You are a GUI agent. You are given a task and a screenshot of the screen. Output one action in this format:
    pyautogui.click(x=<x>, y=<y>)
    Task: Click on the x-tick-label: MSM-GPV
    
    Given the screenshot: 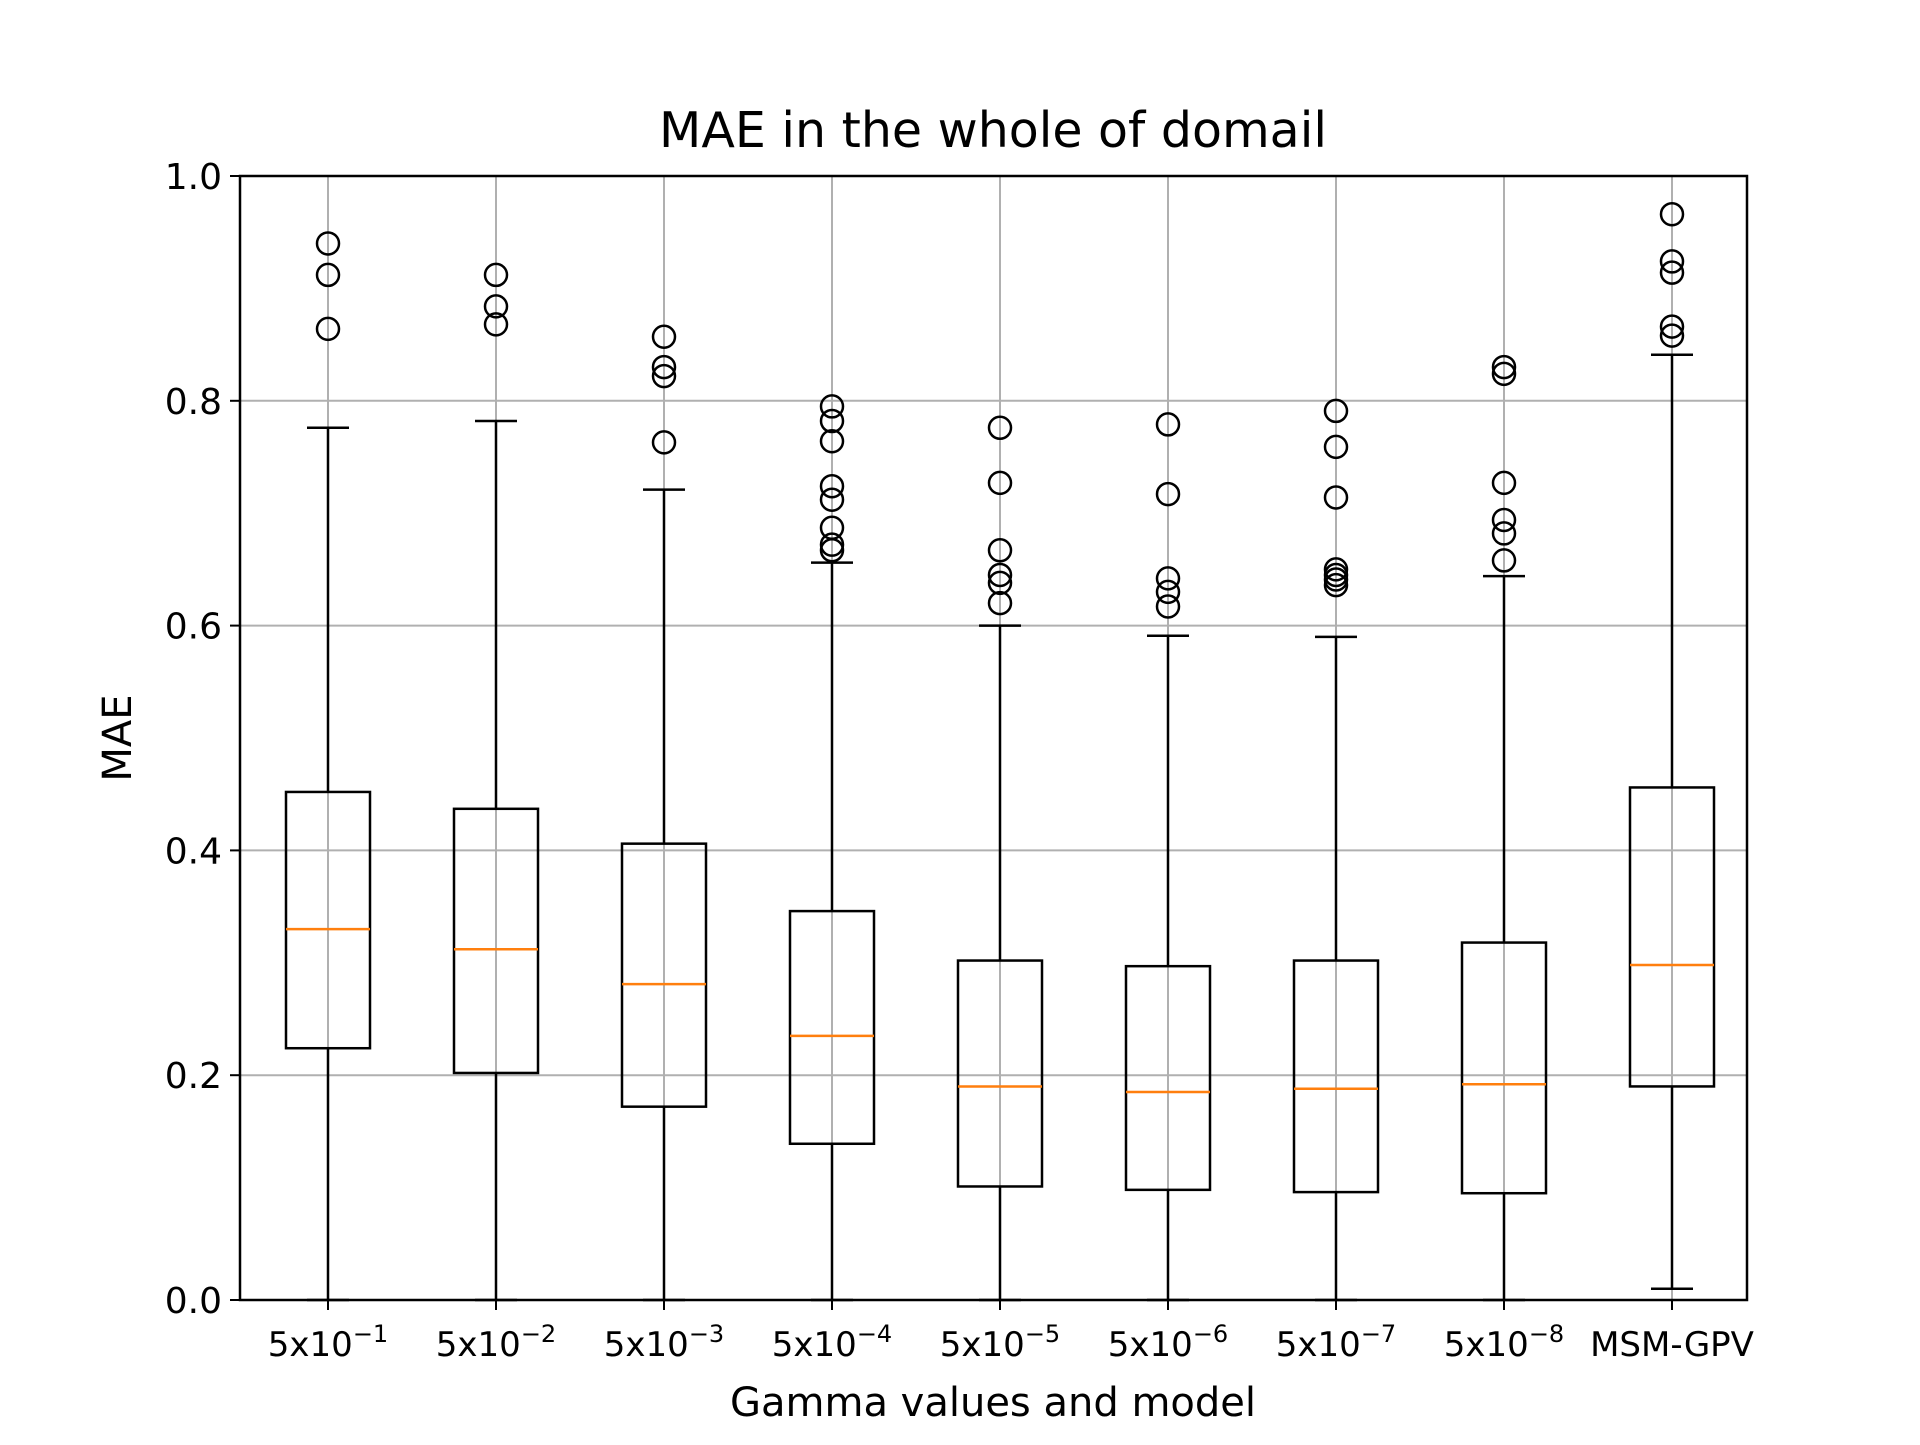 What is the action you would take?
    pyautogui.click(x=1672, y=1345)
    